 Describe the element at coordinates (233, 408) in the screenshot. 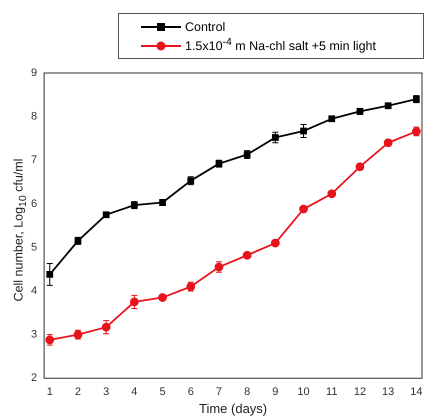

I see `x-axis-title: Time (days)` at that location.